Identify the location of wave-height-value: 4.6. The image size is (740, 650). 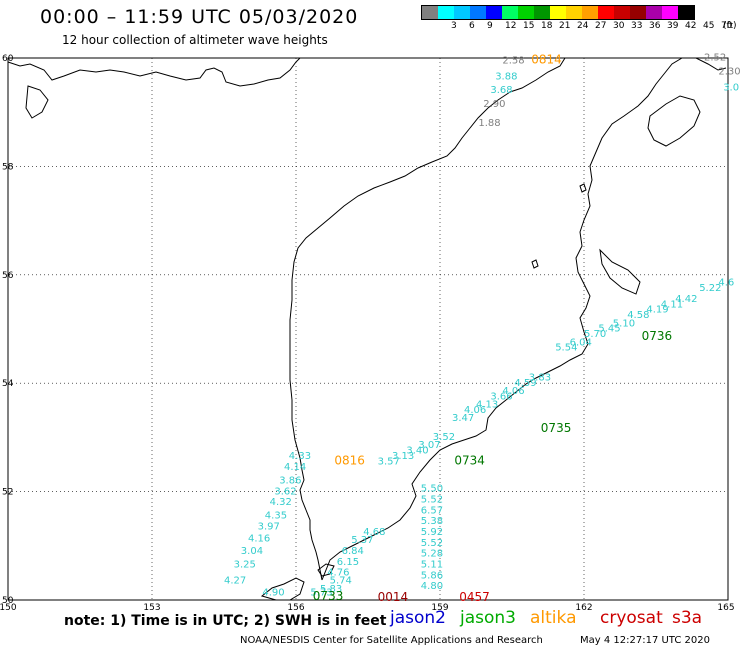
(726, 283).